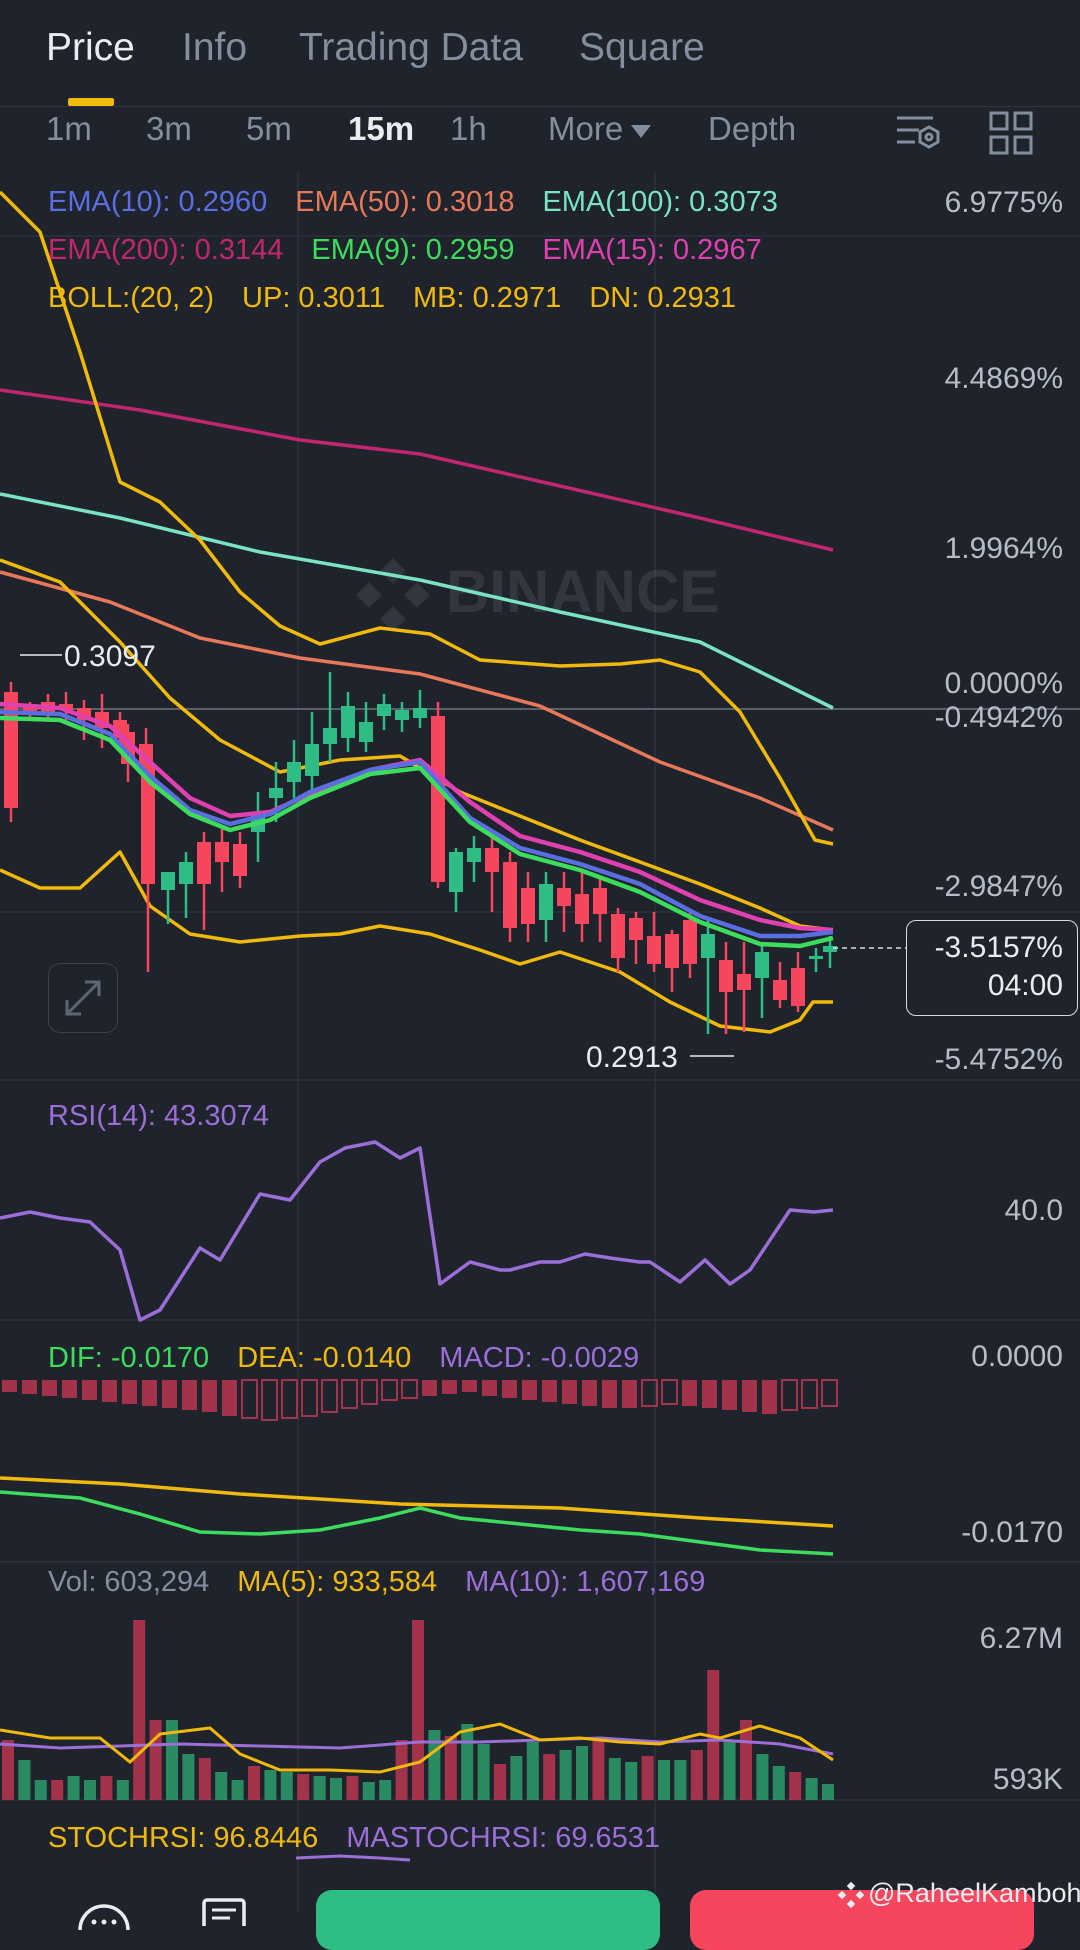  Describe the element at coordinates (663, 298) in the screenshot. I see `boll-dn-legend: DN: 0.2931` at that location.